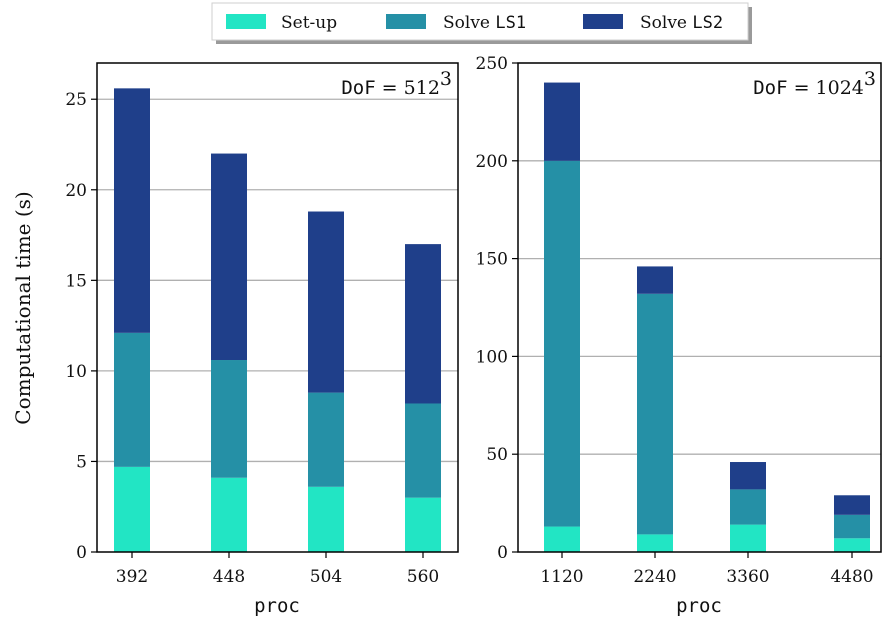 The image size is (885, 623). I want to click on legend-swatch-setup, so click(246, 21).